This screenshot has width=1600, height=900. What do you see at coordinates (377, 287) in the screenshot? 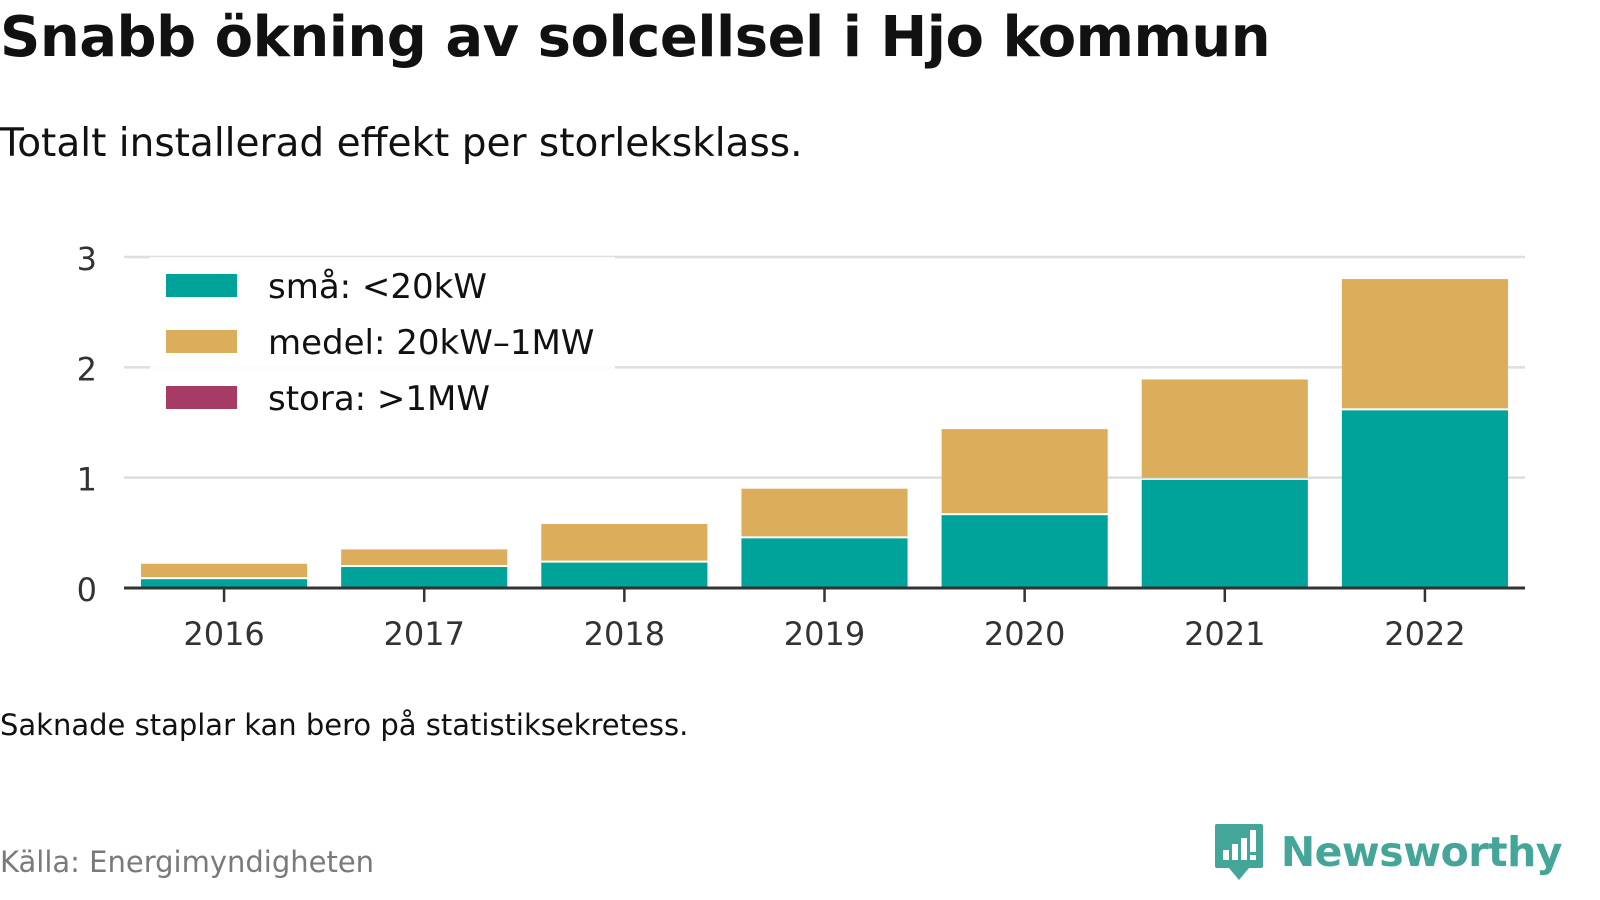
I see `legend-label-0: små: <20kW` at bounding box center [377, 287].